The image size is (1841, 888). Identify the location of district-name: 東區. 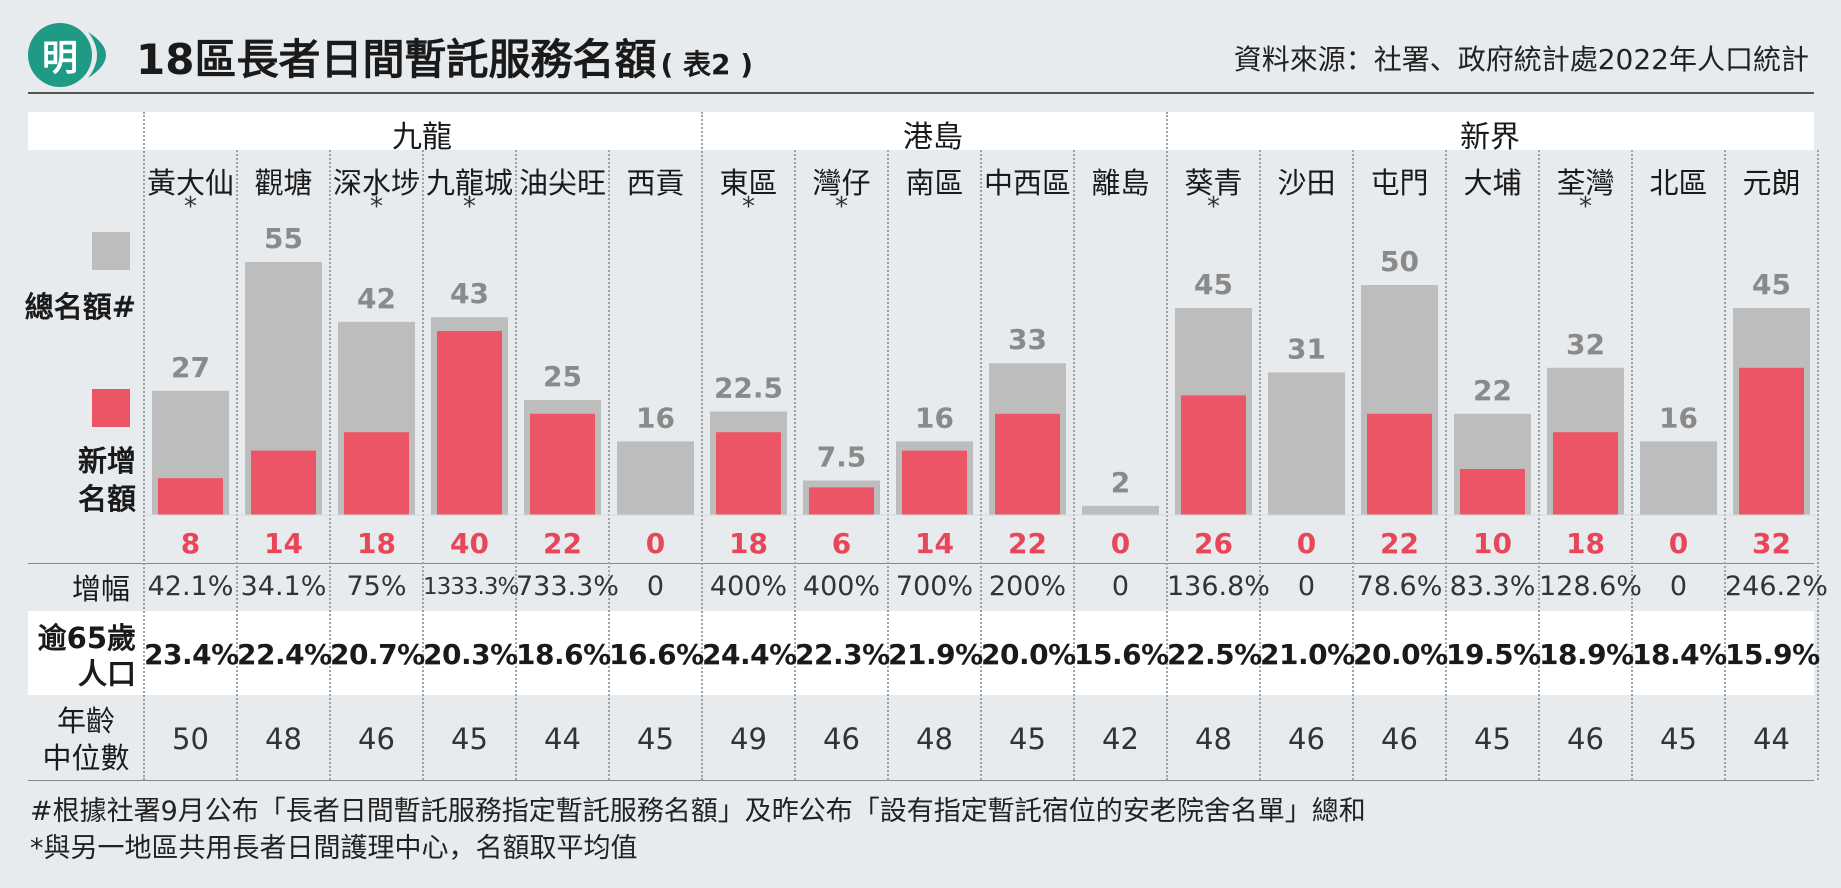
(748, 183).